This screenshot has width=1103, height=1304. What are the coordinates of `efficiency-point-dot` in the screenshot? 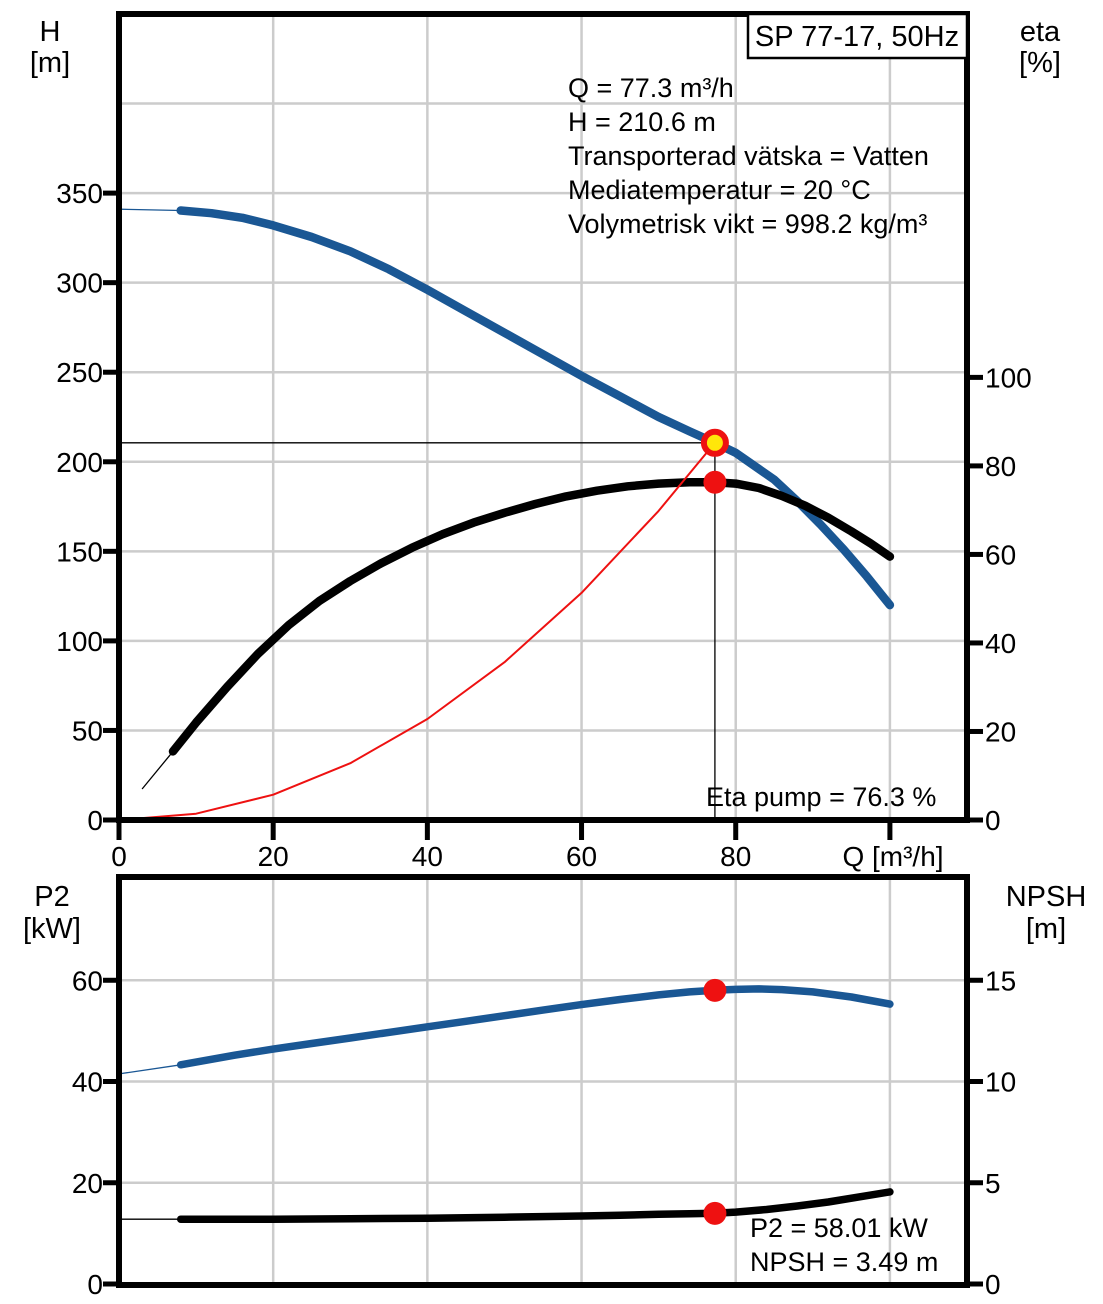 It's located at (715, 482).